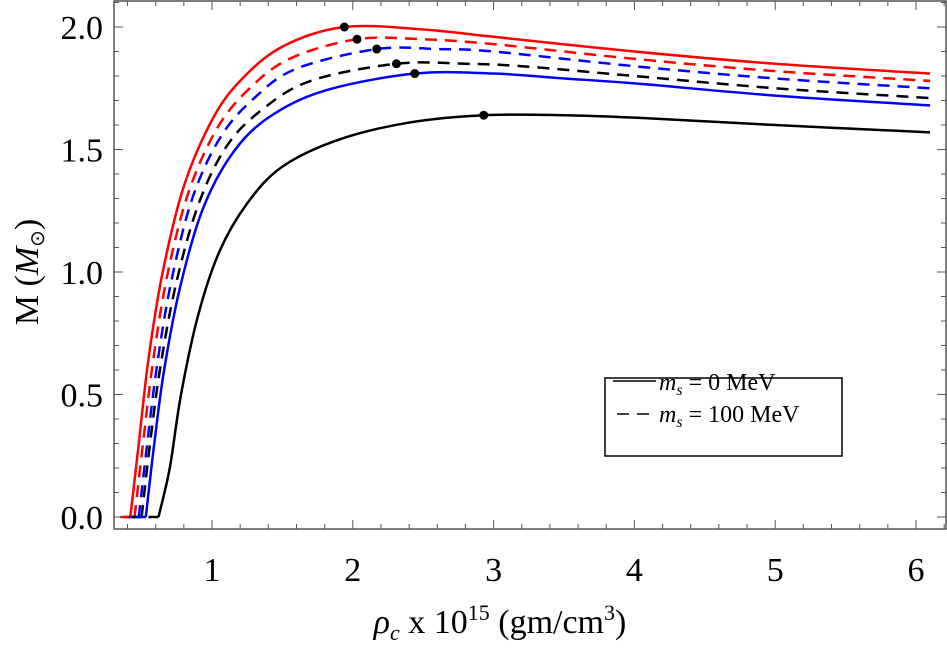 The image size is (947, 649). Describe the element at coordinates (82, 518) in the screenshot. I see `y-tick-label: 0.0` at that location.